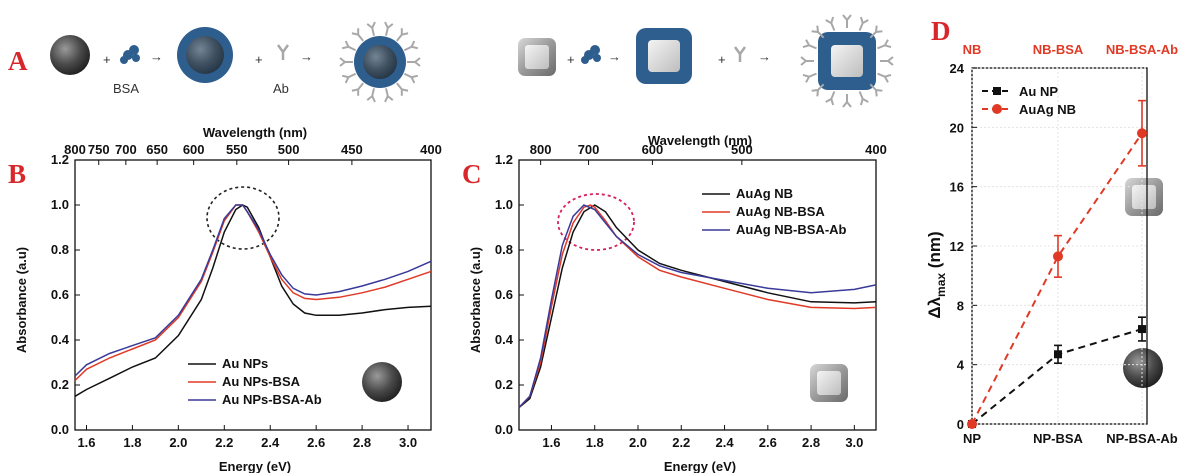  I want to click on legend-marker, so click(997, 91).